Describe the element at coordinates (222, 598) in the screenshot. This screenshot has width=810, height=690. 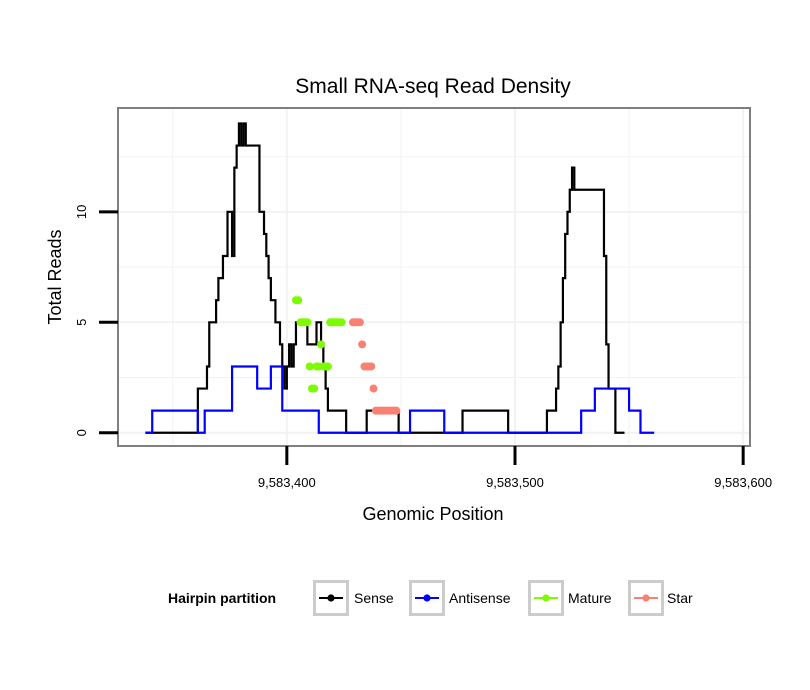
I see `legend-title: Hairpin partition` at that location.